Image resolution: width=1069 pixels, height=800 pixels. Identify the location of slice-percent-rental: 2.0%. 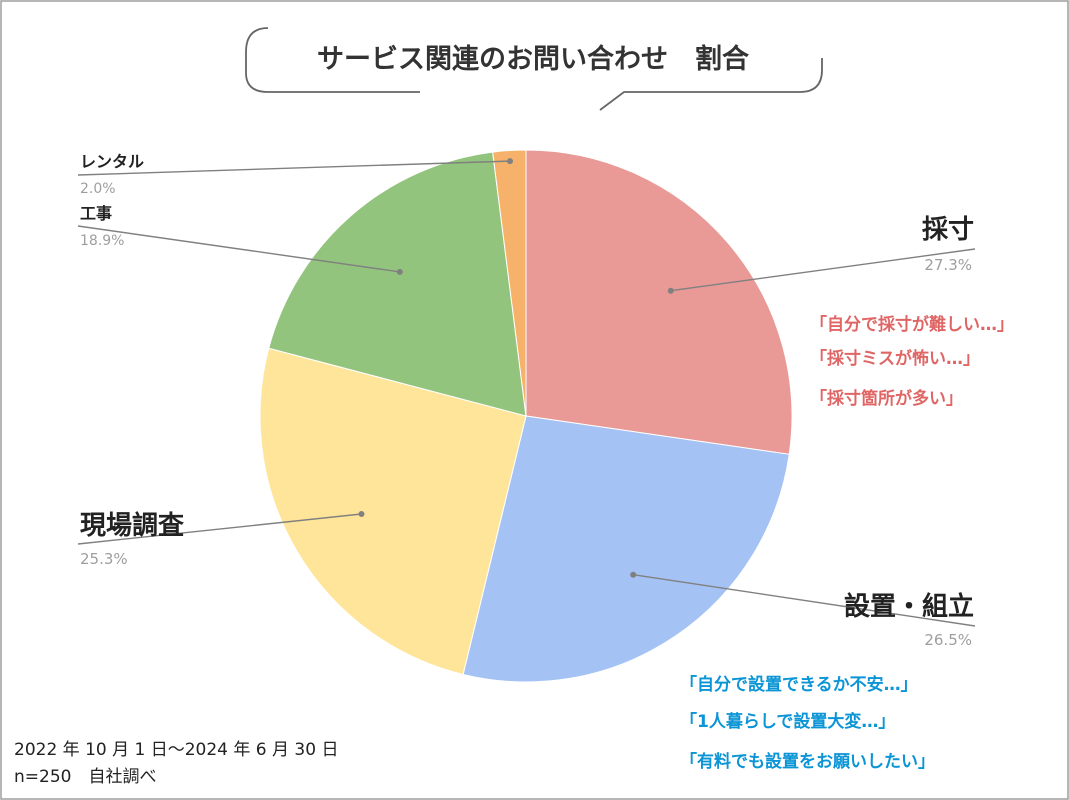
(98, 189).